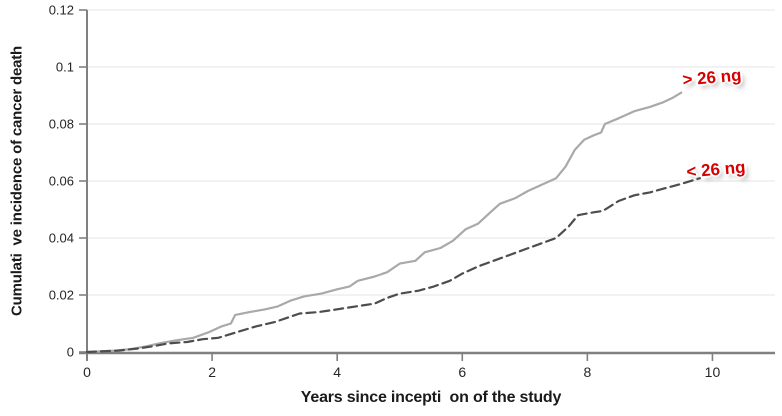 The width and height of the screenshot is (782, 416). Describe the element at coordinates (61, 124) in the screenshot. I see `y-tick-label: 0.08` at that location.